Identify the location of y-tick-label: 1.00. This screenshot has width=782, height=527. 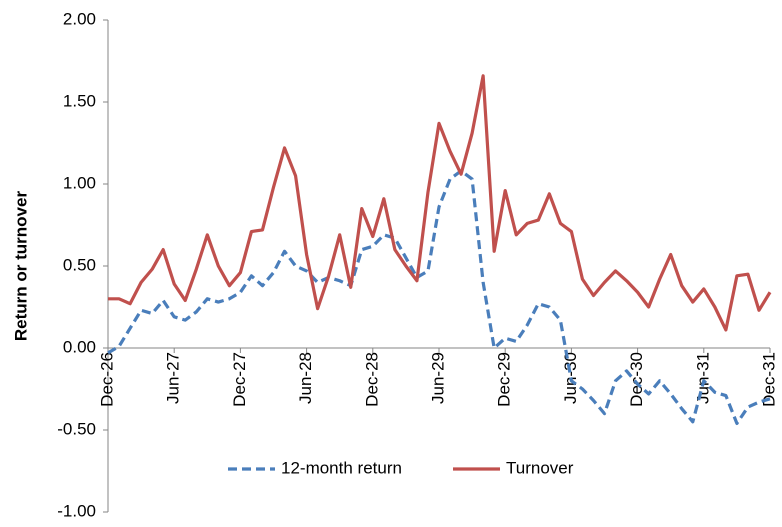
(79, 182).